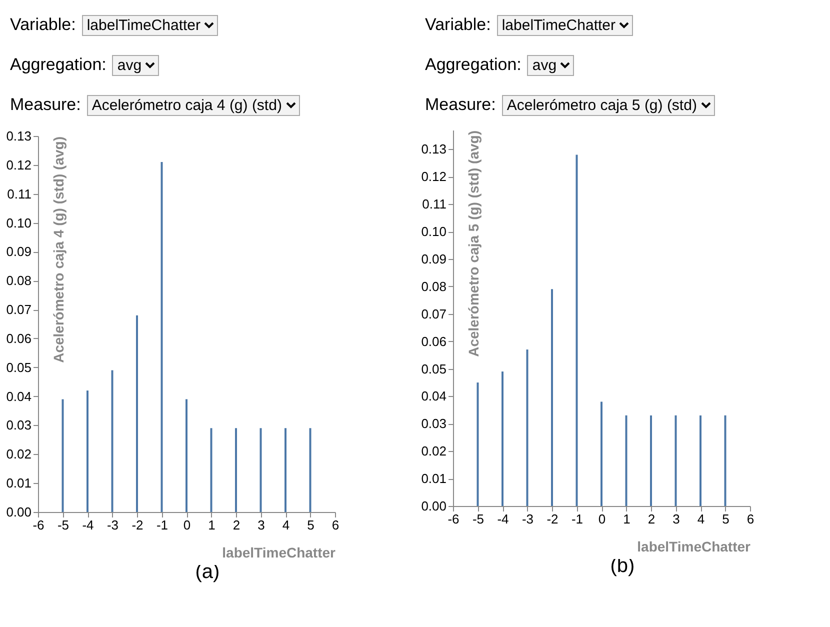  What do you see at coordinates (58, 249) in the screenshot?
I see `y-axis-title: Acelerómetro caja 4 (g) (std) (avg)` at bounding box center [58, 249].